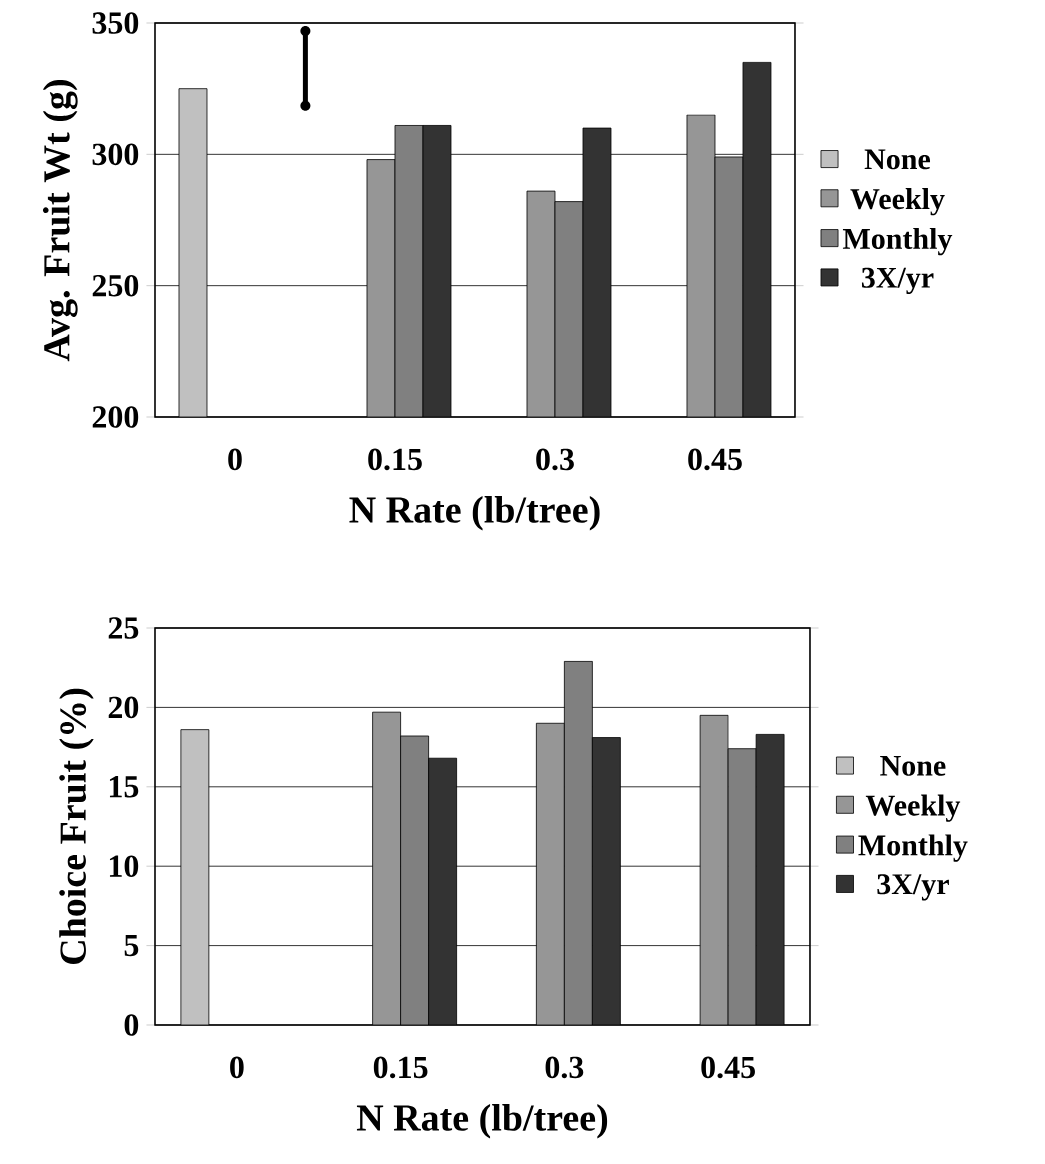  I want to click on y-tick-label: 300, so click(115, 154).